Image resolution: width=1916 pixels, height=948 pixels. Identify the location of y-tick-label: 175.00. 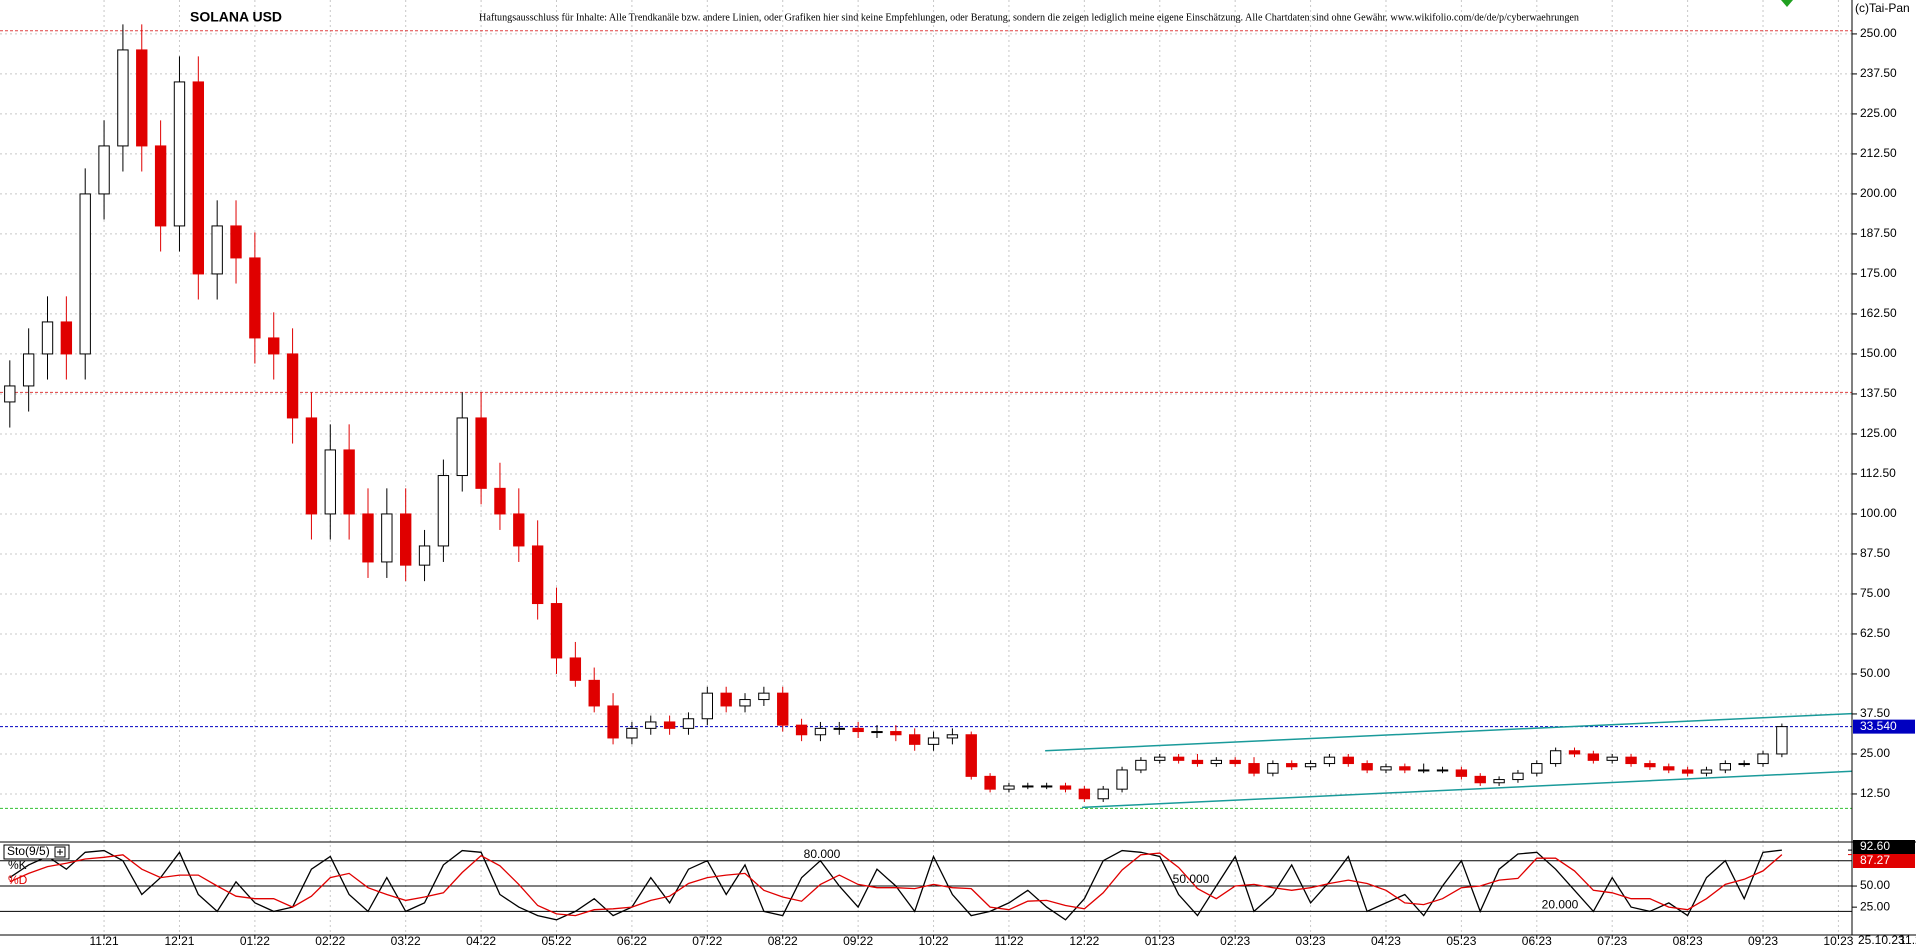
(1878, 273).